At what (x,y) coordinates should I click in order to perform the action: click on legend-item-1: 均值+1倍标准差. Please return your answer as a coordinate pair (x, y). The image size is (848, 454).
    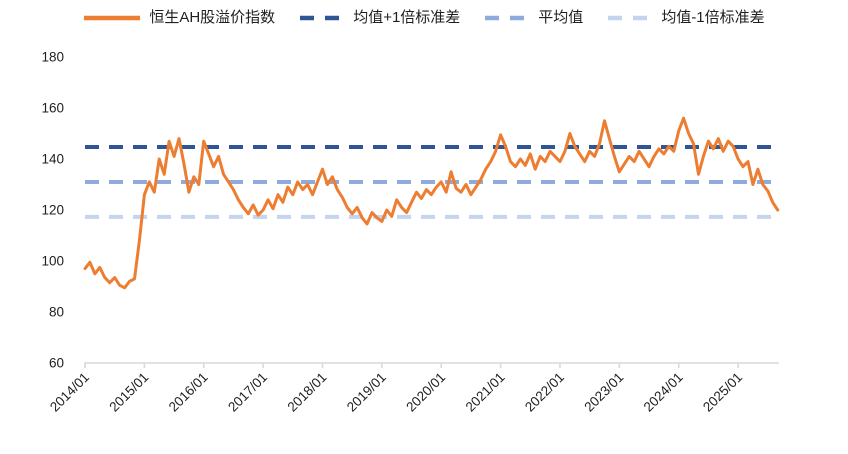
    Looking at the image, I should click on (379, 18).